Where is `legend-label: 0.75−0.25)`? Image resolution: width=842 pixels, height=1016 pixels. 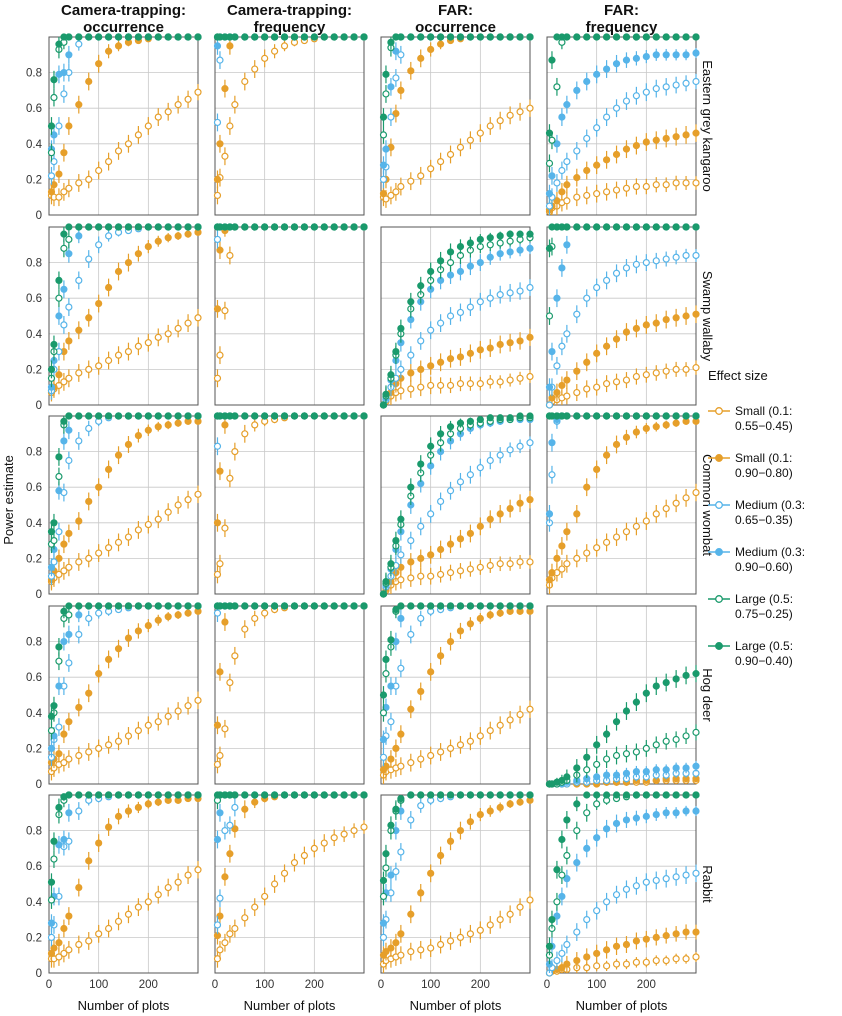
legend-label: 0.75−0.25) is located at coordinates (764, 614).